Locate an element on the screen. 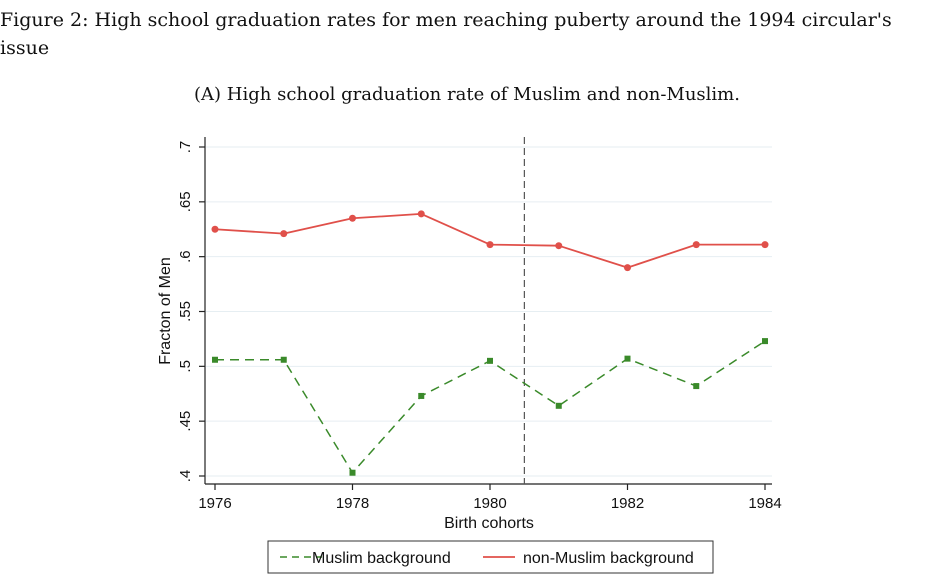 The image size is (934, 588). x-tick-label: 1980 is located at coordinates (489, 503).